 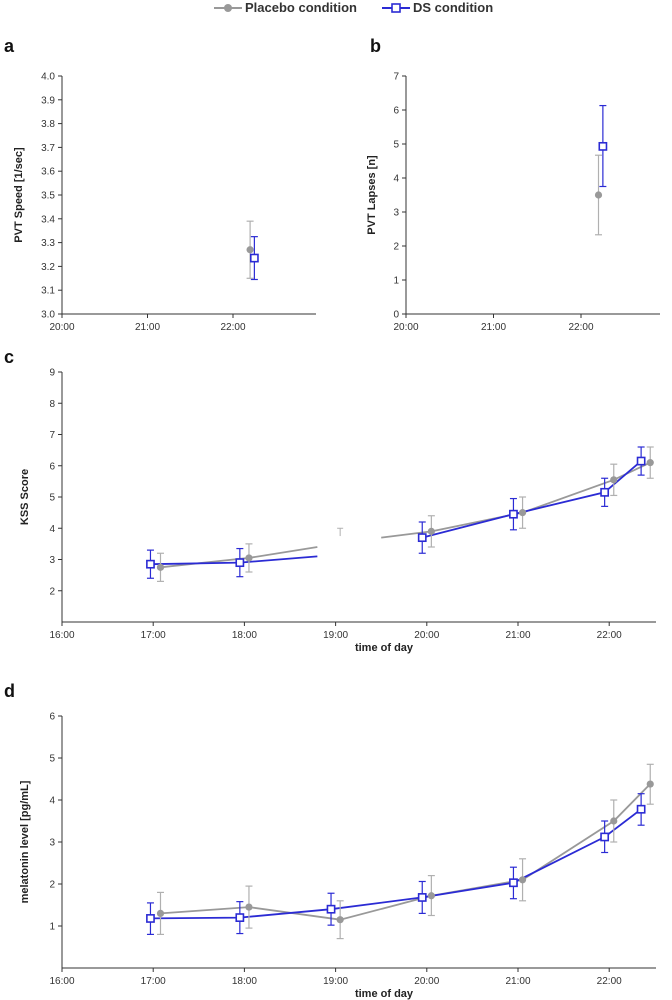 I want to click on y-tick-label: 7, so click(x=52, y=435).